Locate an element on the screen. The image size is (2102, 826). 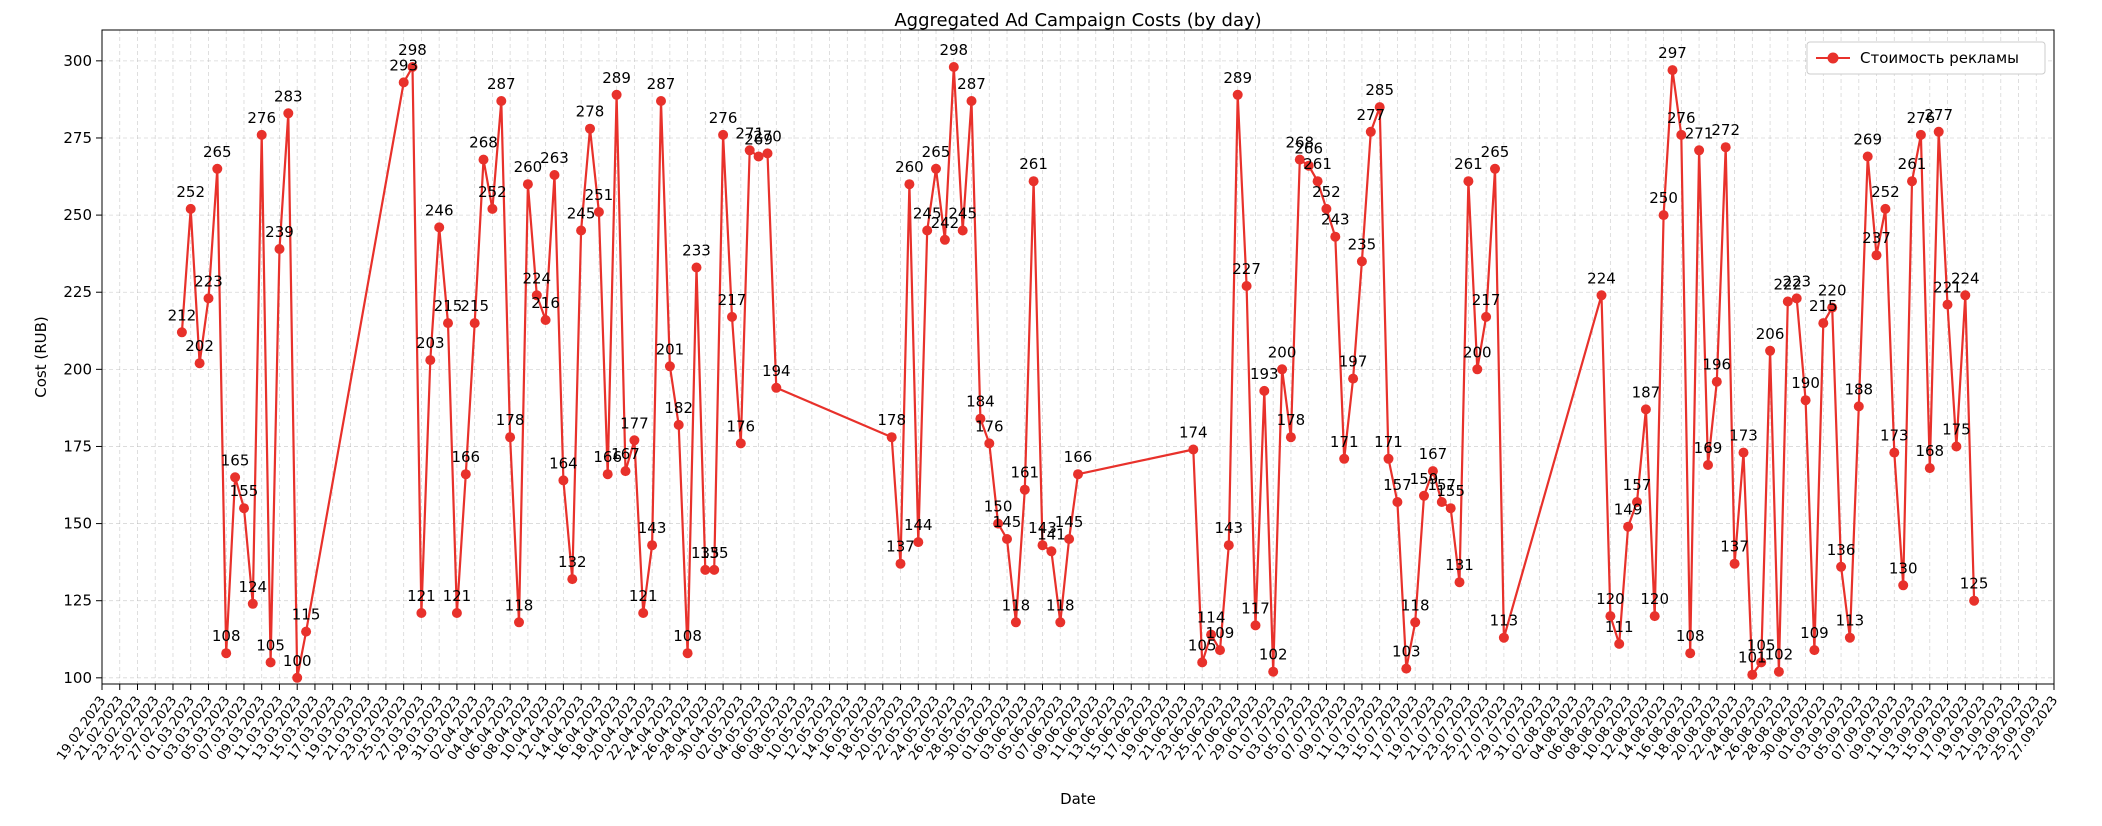
data-label: 194 is located at coordinates (776, 371).